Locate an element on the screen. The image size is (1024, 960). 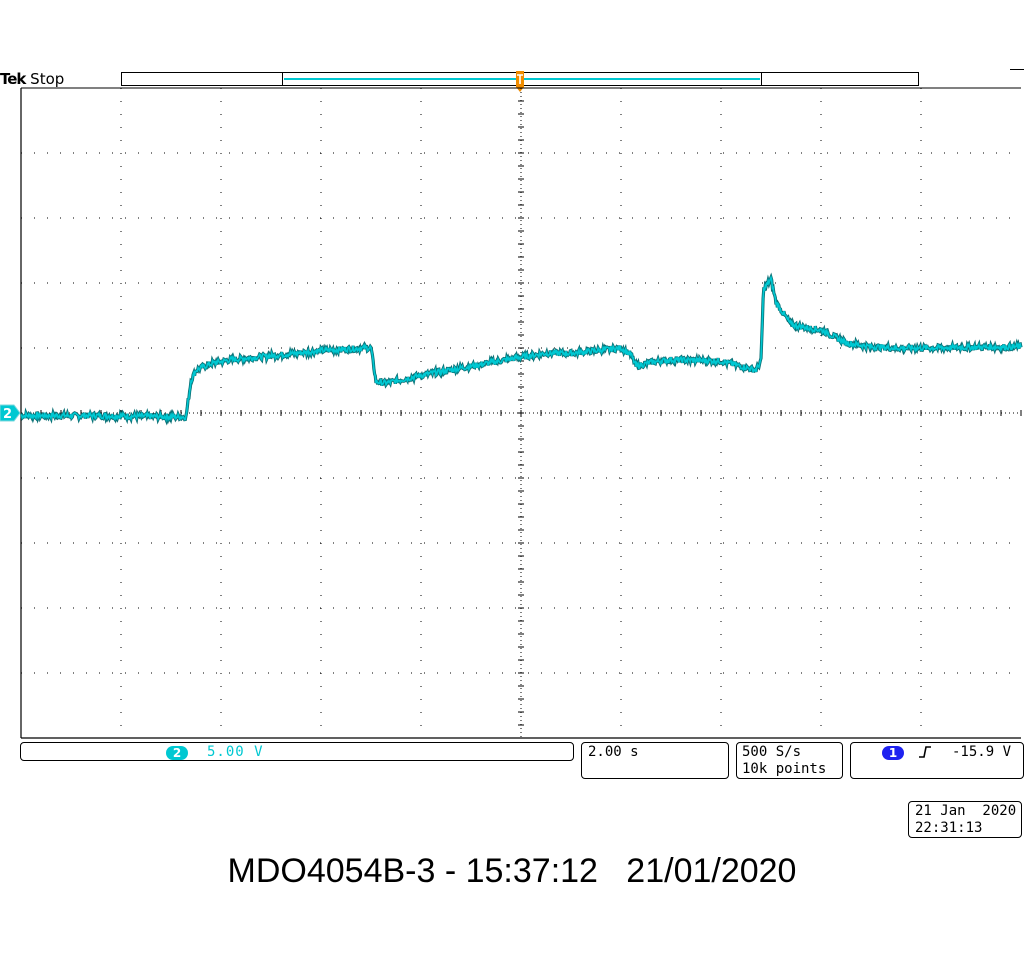
trigger-level: -15.9 V is located at coordinates (982, 752).